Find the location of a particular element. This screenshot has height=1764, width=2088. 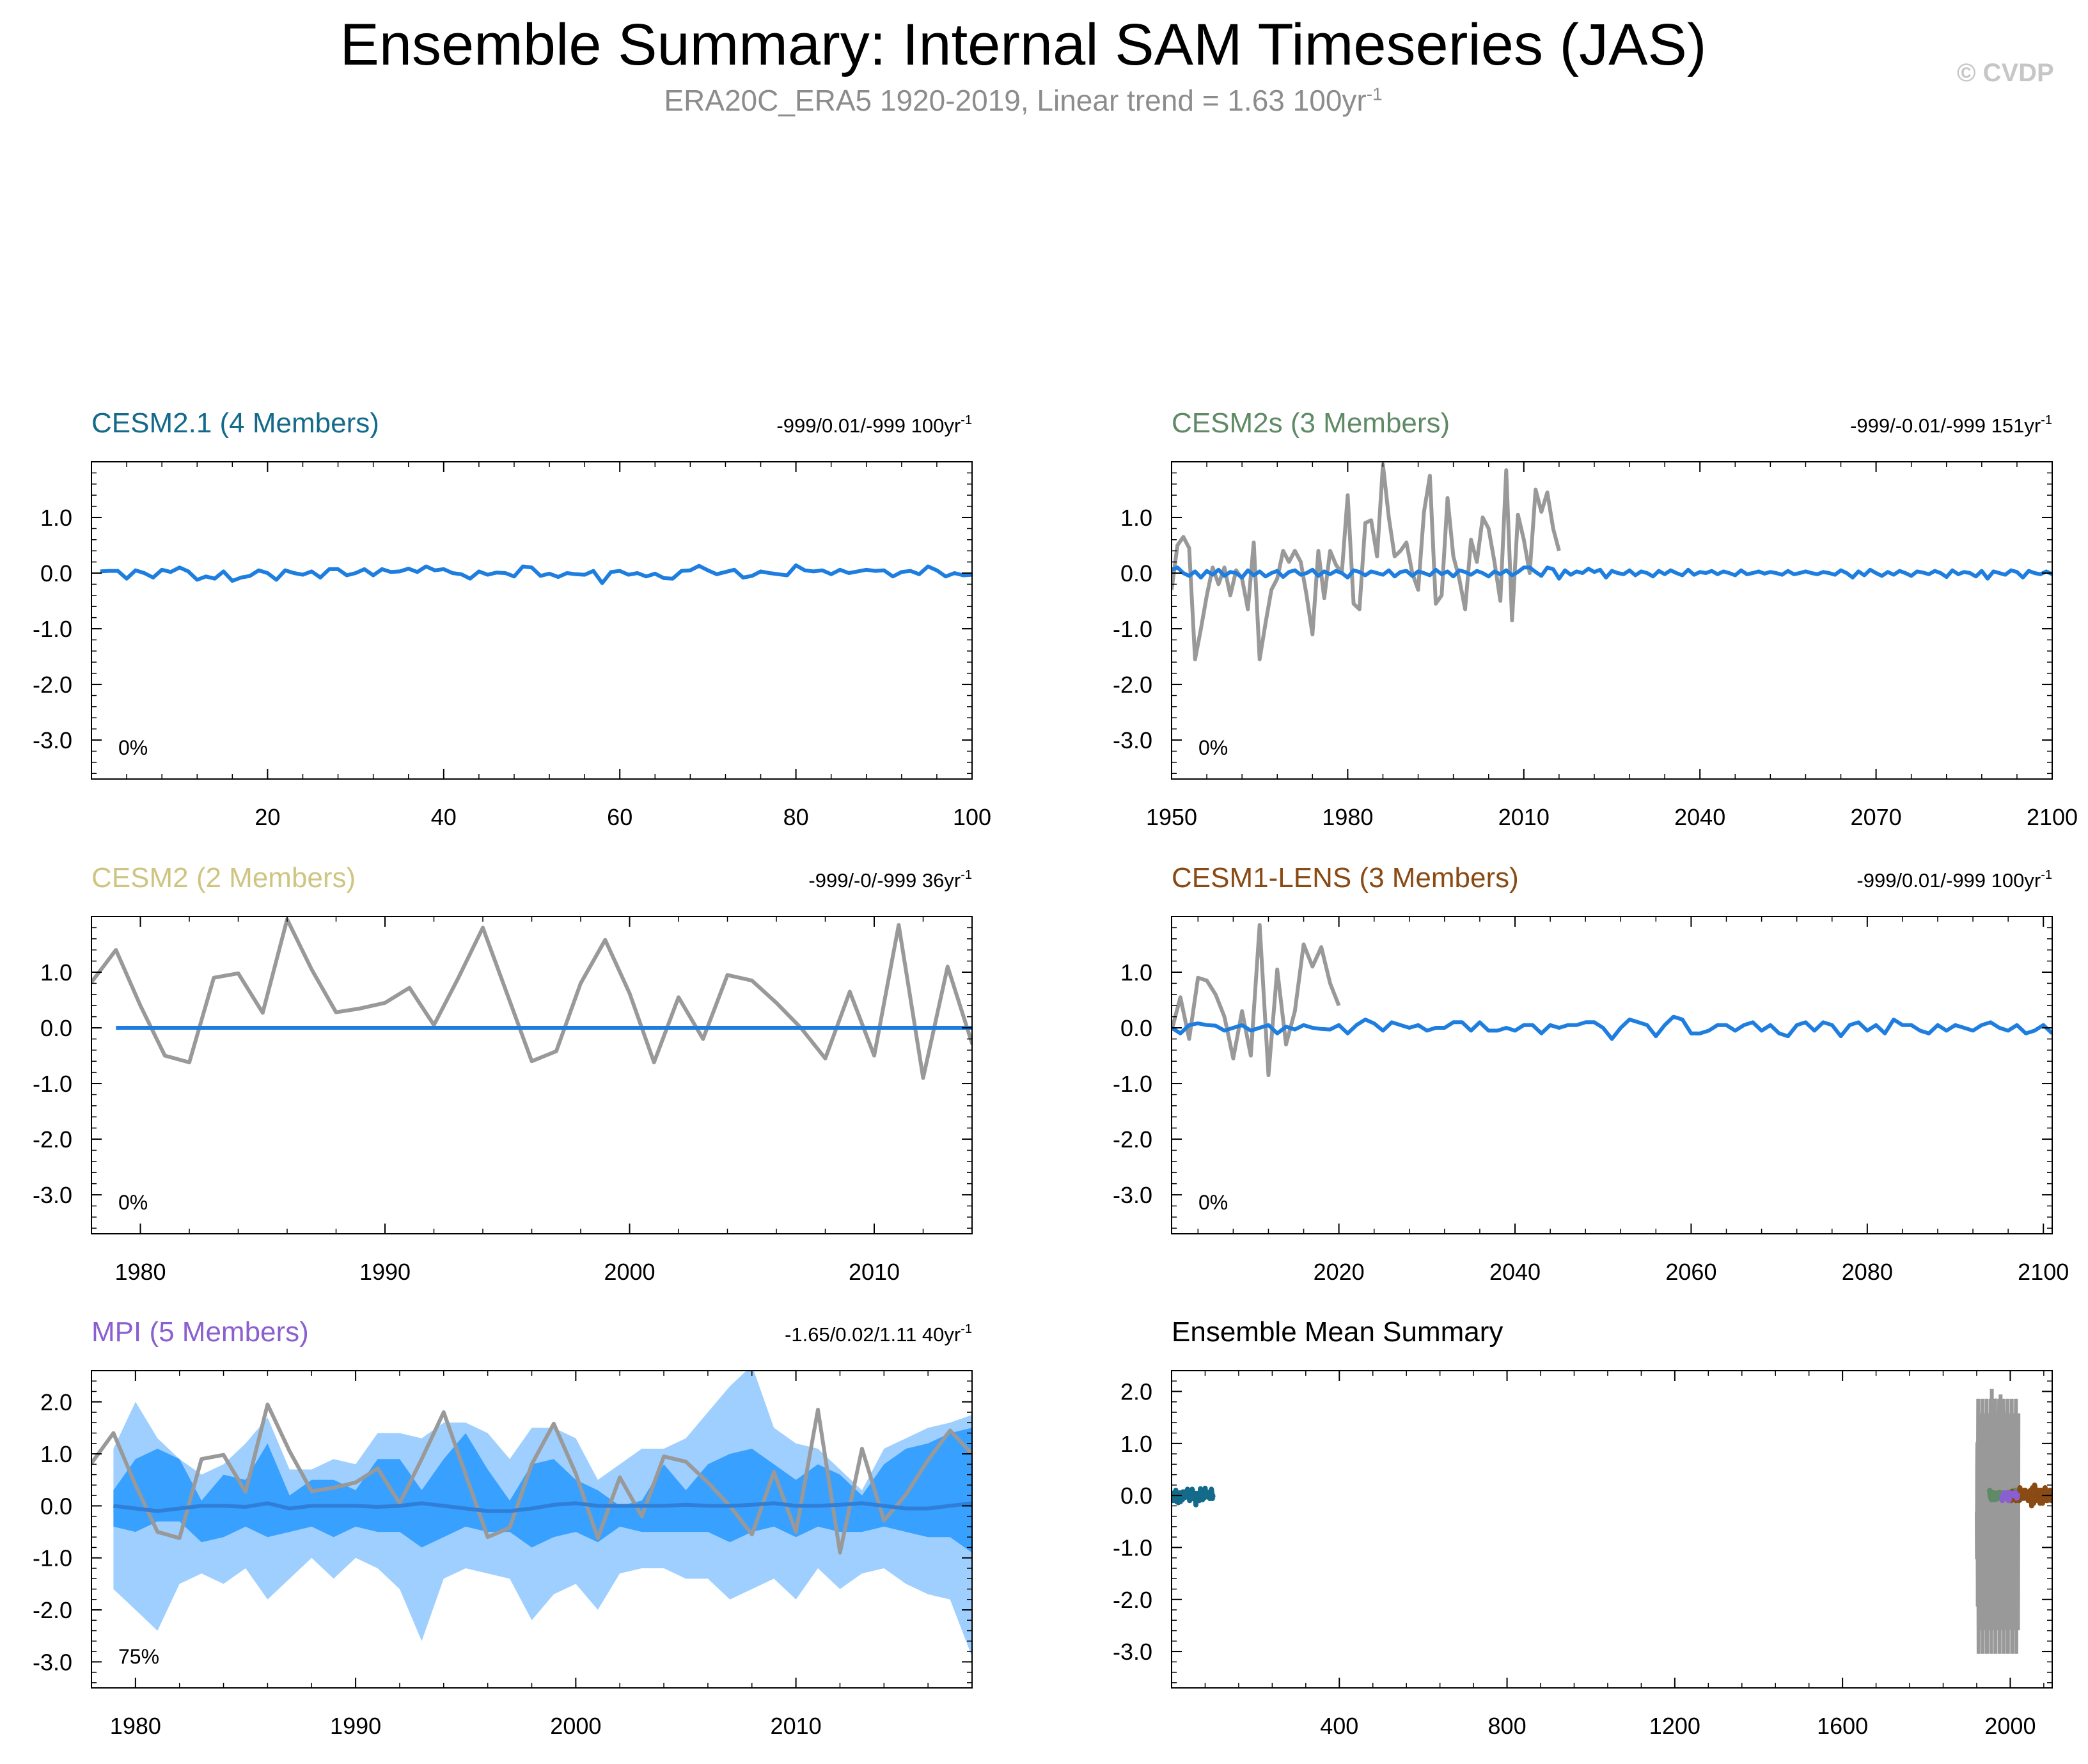

xtick-label: 2070 is located at coordinates (1876, 817).